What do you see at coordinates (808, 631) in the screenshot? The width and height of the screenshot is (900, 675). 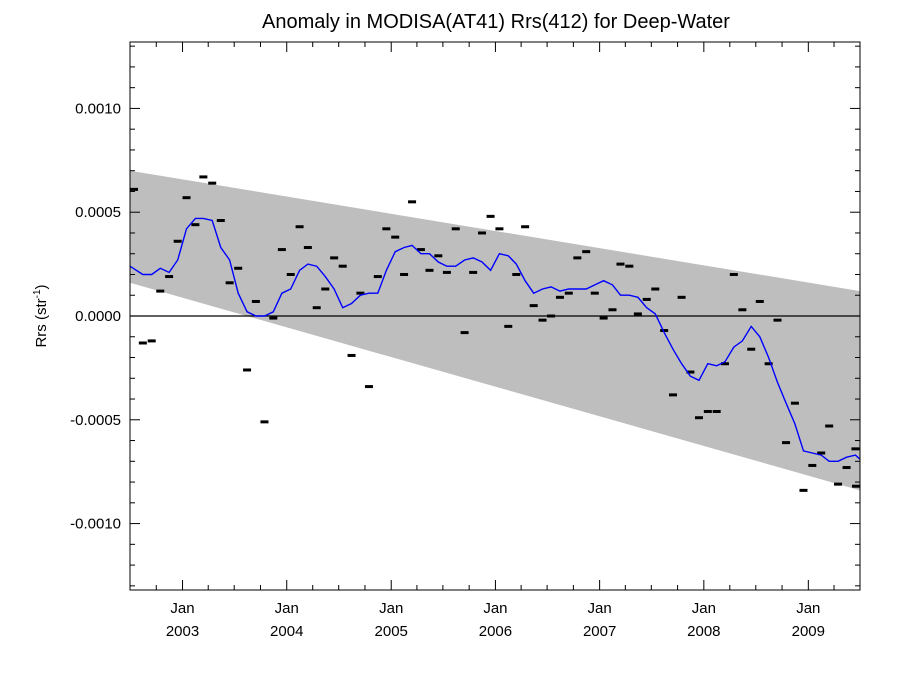 I see `x-tick-label-year: 2009` at bounding box center [808, 631].